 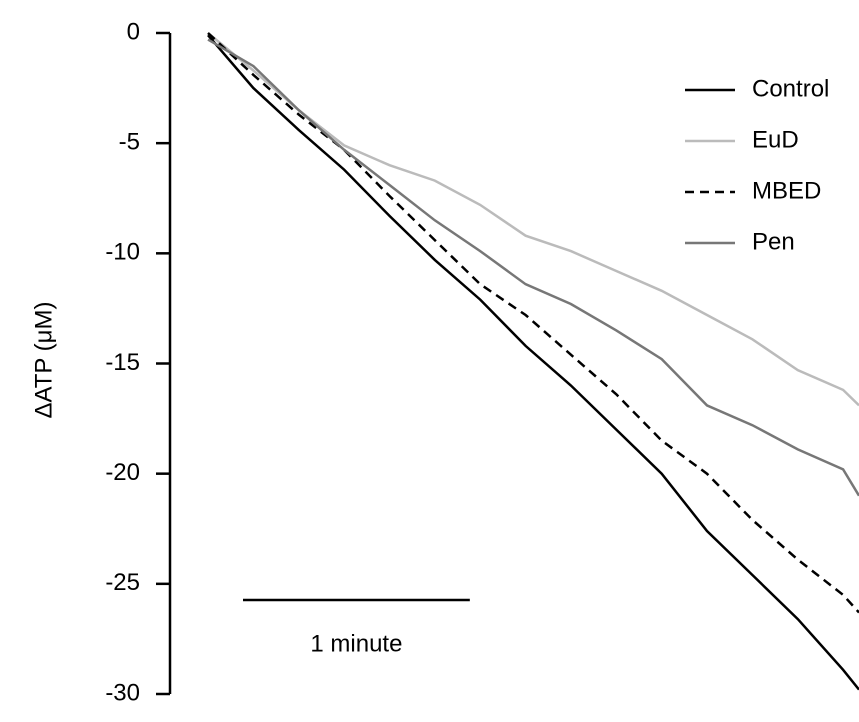 I want to click on legend-label: Control, so click(x=790, y=88).